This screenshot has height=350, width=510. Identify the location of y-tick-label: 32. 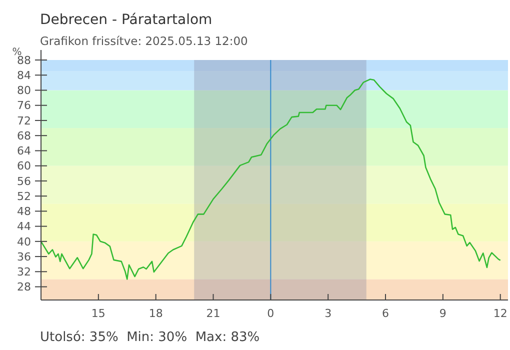
(24, 272).